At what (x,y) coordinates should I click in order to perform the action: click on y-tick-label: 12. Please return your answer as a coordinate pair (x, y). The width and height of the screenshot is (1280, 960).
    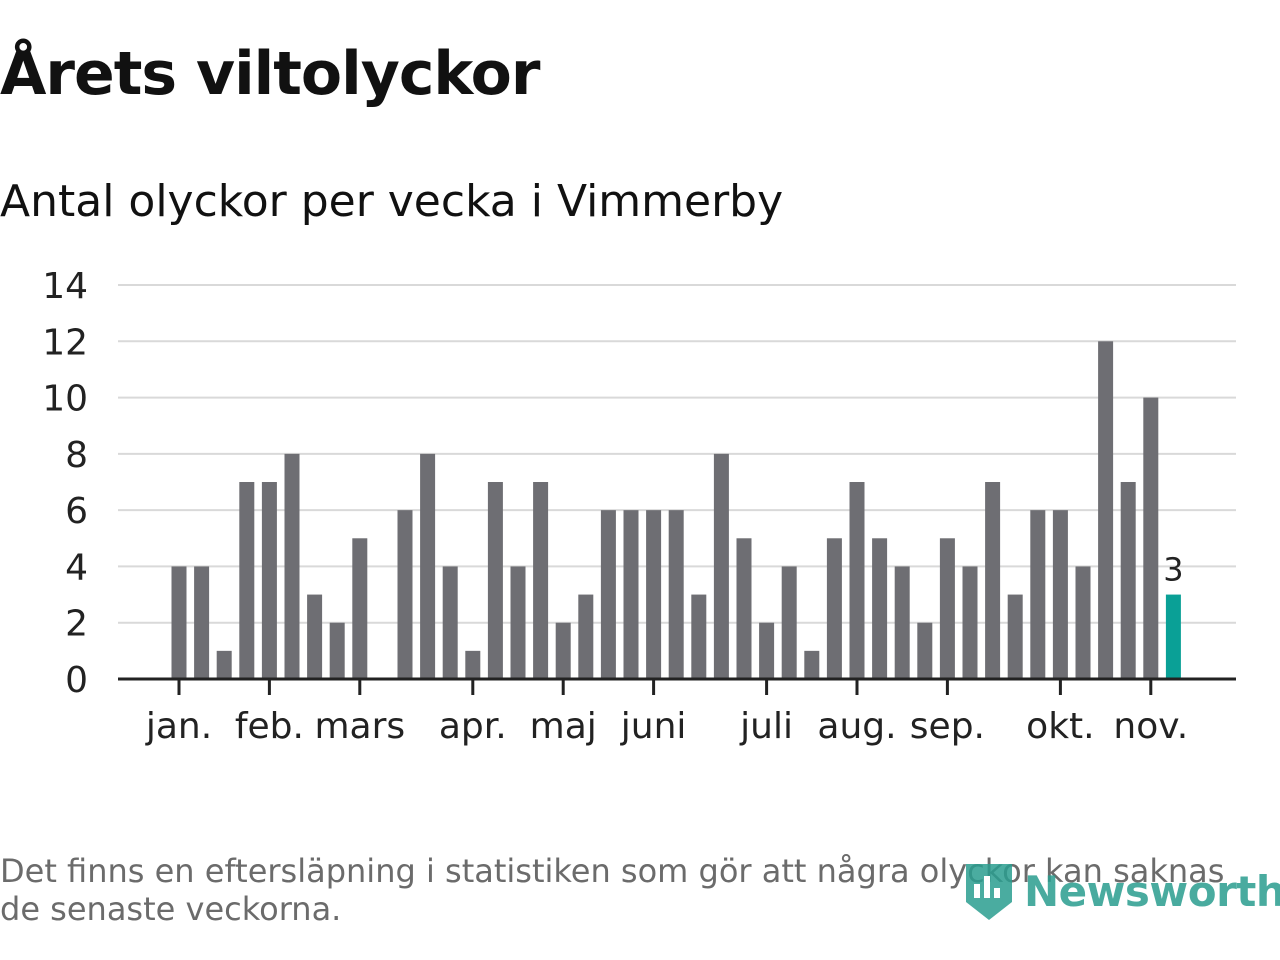
    Looking at the image, I should click on (65, 342).